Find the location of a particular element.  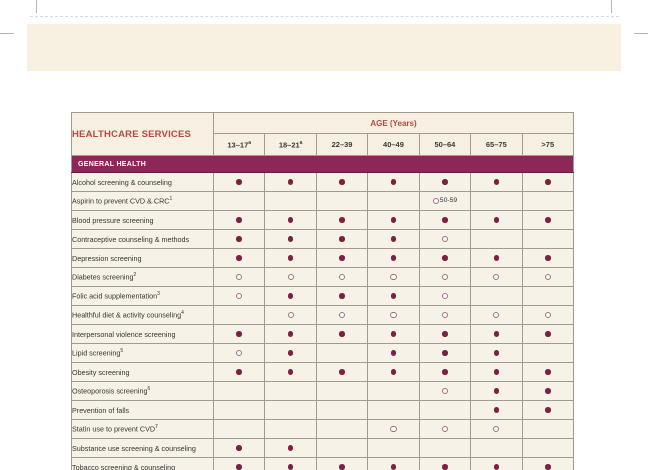

table-row: Tobacco screening & counseling is located at coordinates (323, 463).